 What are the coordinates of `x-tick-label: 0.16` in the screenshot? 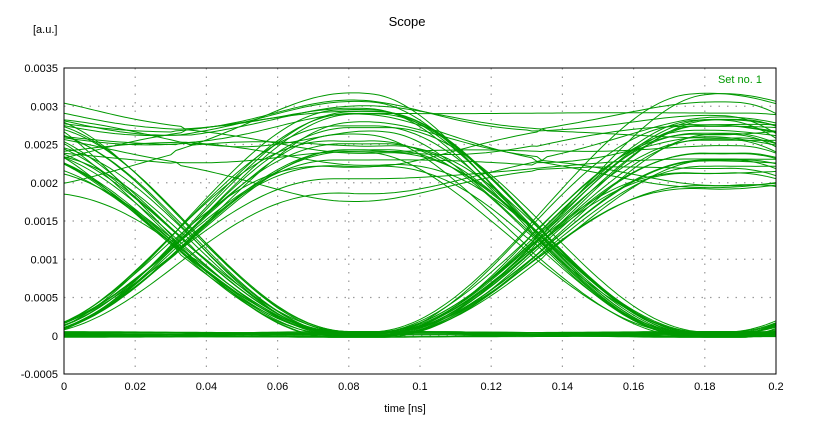 It's located at (633, 387).